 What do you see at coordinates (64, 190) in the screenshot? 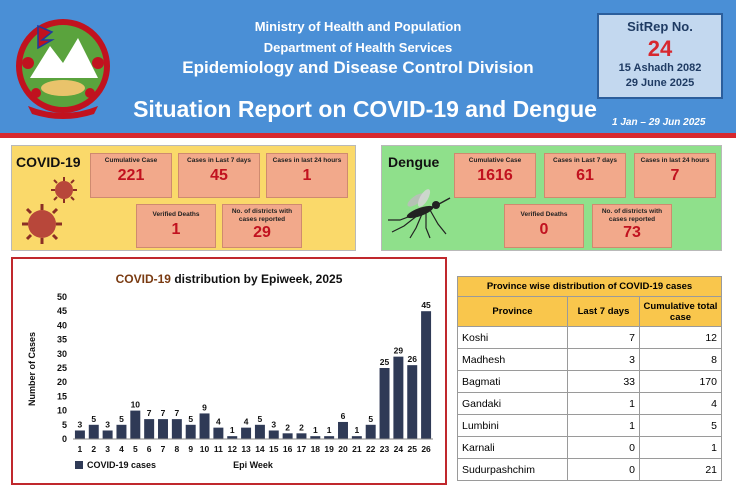
I see `virus-icon` at bounding box center [64, 190].